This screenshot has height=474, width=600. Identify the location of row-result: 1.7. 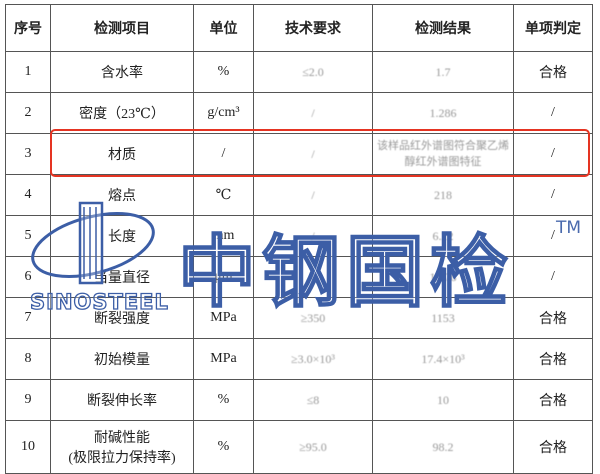
(443, 72).